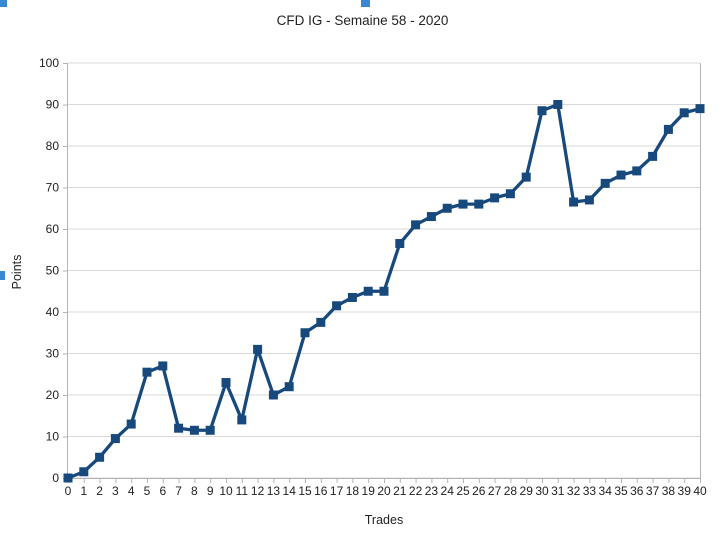 Image resolution: width=725 pixels, height=539 pixels. I want to click on x-tick-label: 39, so click(685, 491).